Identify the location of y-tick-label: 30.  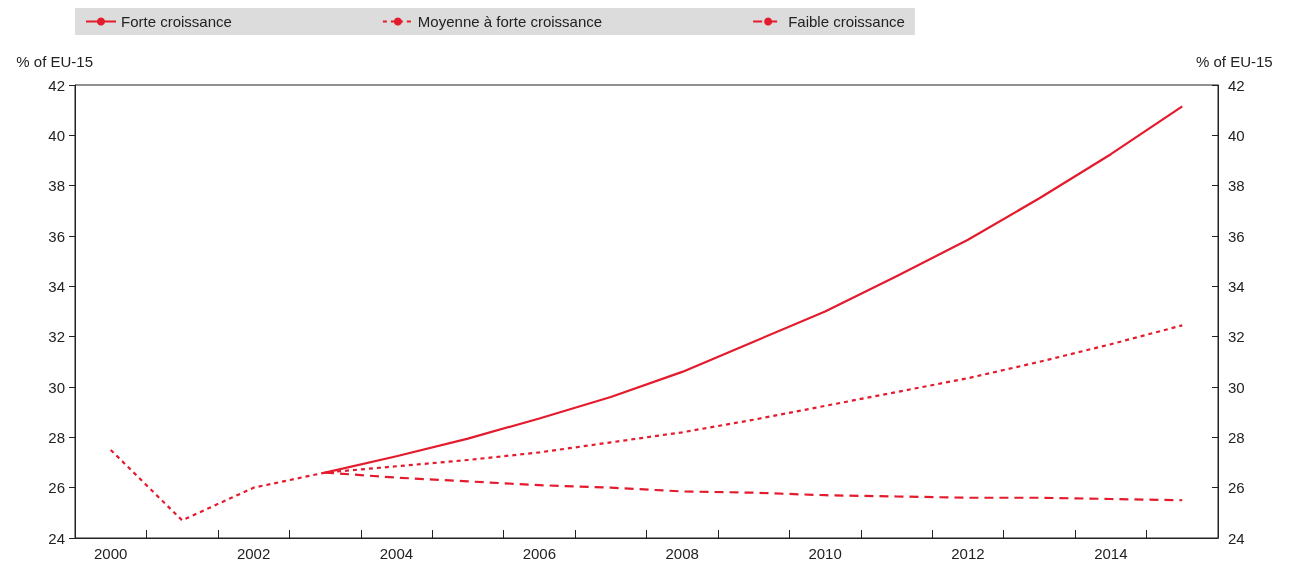
(56, 387).